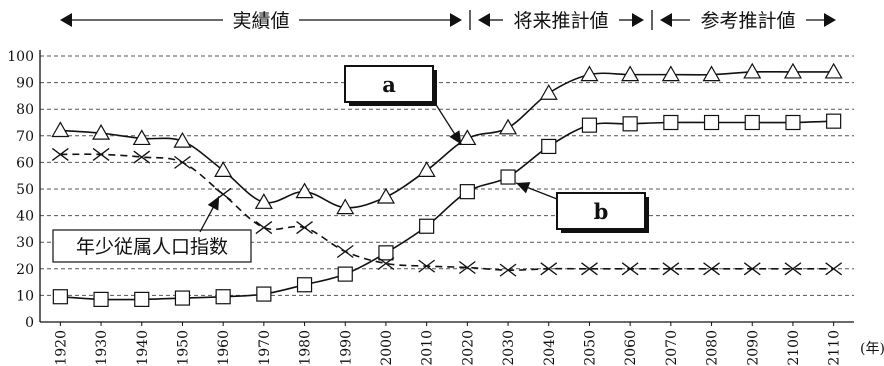 Image resolution: width=884 pixels, height=366 pixels. Describe the element at coordinates (713, 348) in the screenshot. I see `x-tick-label: 2080` at that location.